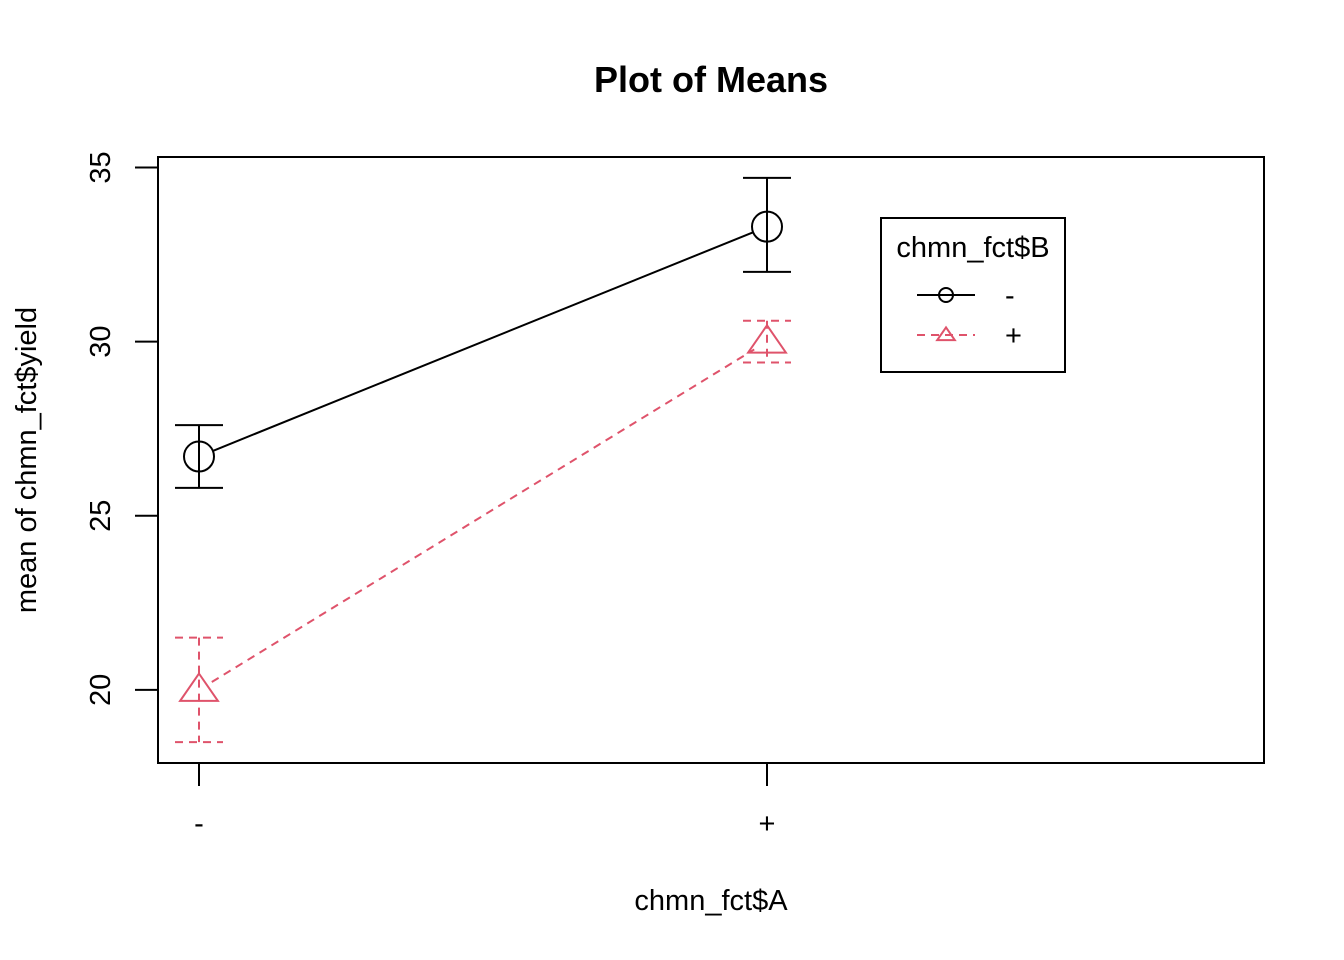  Describe the element at coordinates (969, 336) in the screenshot. I see `legend-item: +` at that location.